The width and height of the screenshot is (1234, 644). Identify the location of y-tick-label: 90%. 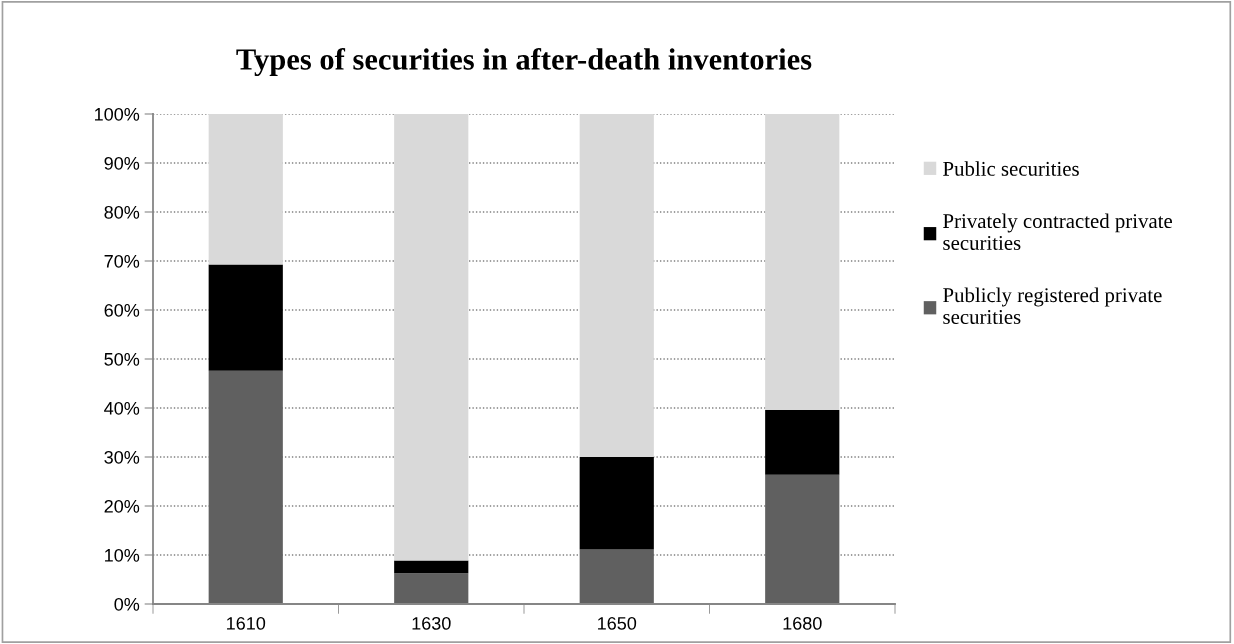
(122, 163).